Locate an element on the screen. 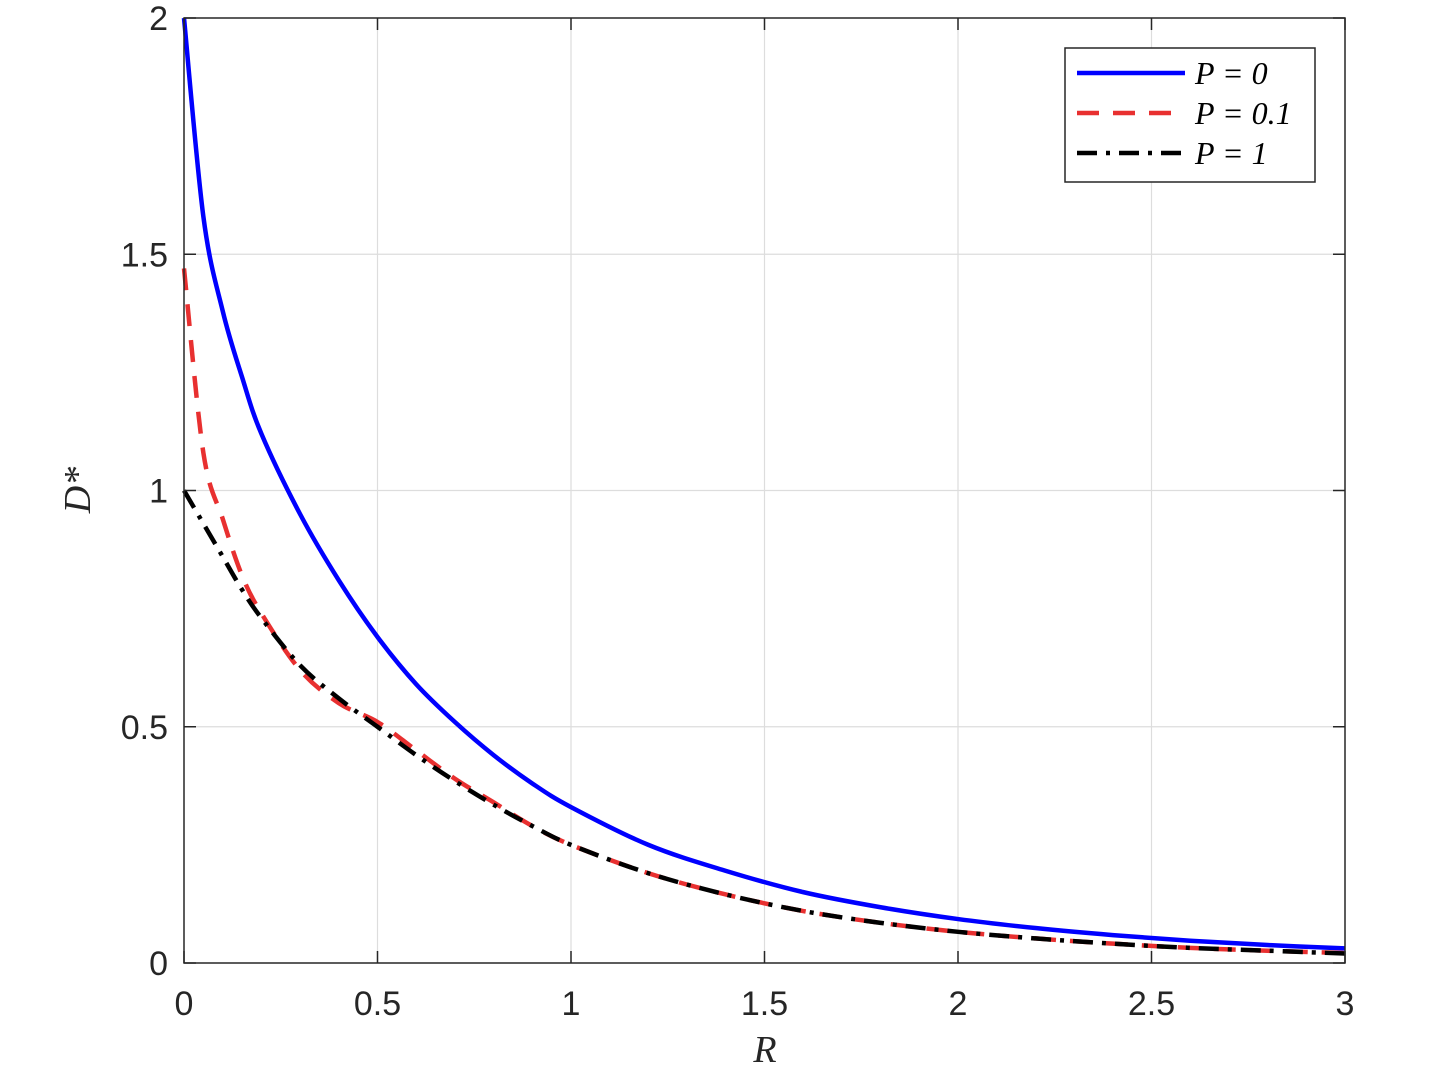  legend-box is located at coordinates (1190, 115).